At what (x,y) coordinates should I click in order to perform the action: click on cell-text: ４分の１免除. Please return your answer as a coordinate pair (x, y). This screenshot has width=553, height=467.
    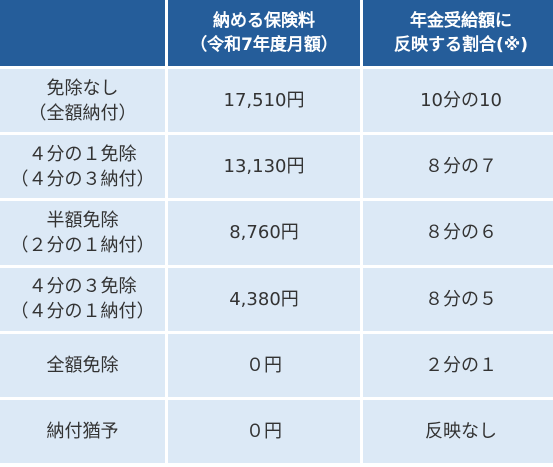
    Looking at the image, I should click on (82, 154).